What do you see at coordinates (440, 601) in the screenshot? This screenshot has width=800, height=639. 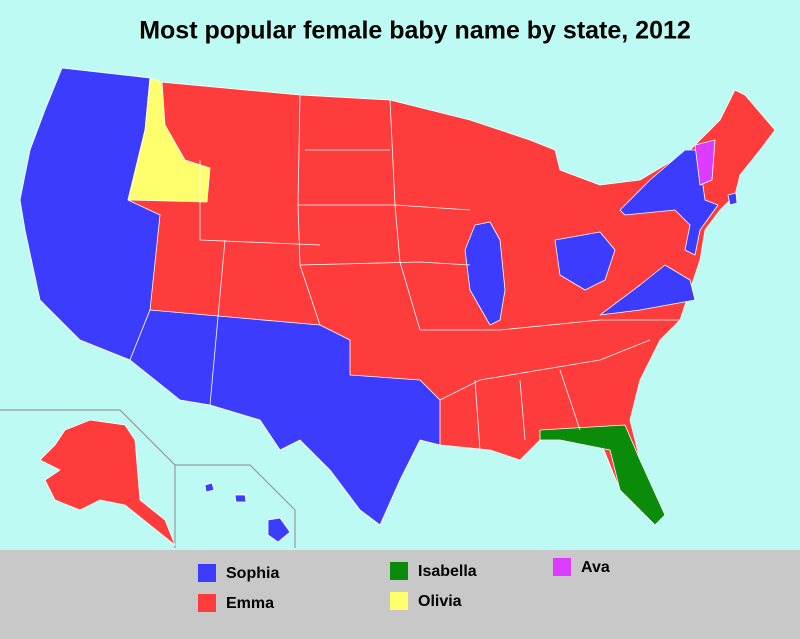 I see `legend-label: Olivia` at bounding box center [440, 601].